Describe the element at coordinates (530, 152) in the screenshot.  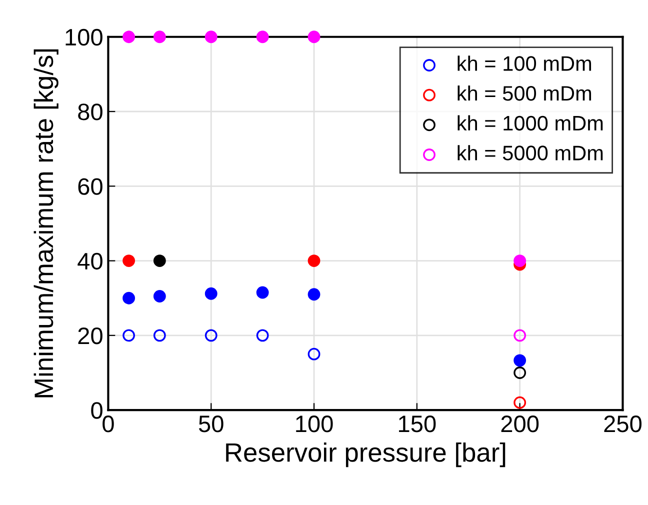
I see `legend-label: kh = 5000 mDm` at that location.